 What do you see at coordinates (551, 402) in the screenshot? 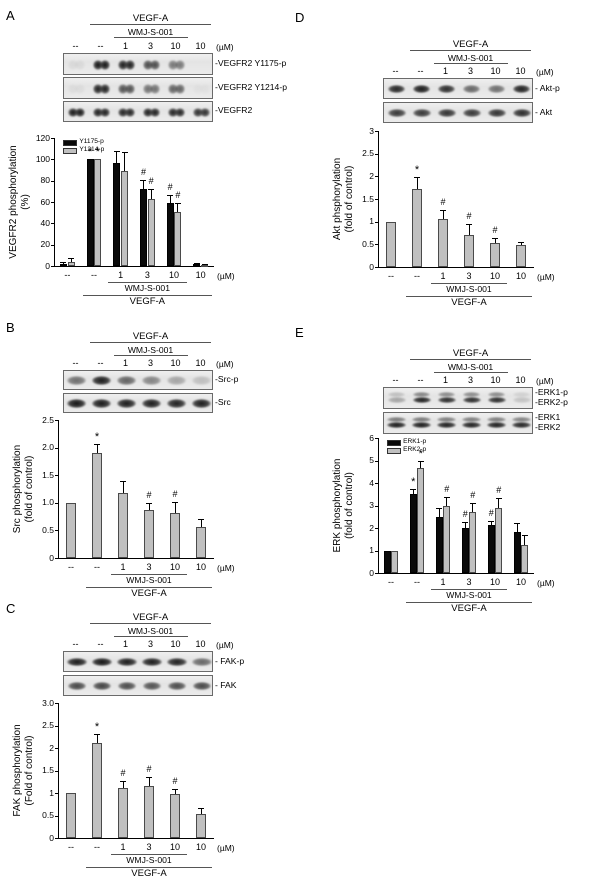
I see `blot-label-1: -ERK2-p` at bounding box center [551, 402].